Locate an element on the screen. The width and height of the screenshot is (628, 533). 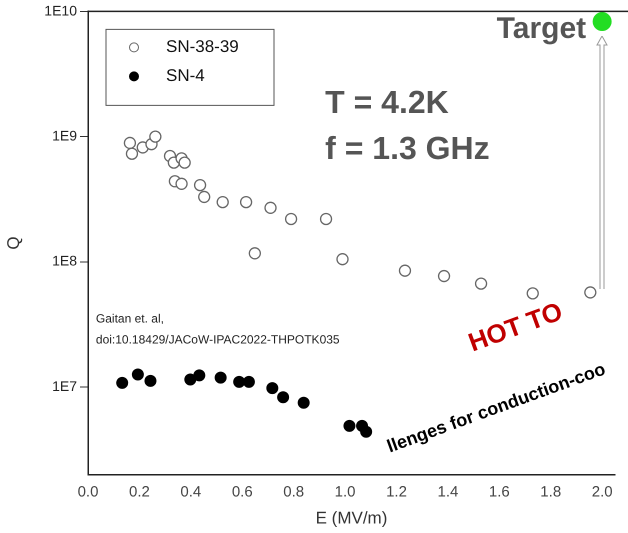
legend-label: SN-4 is located at coordinates (185, 76).